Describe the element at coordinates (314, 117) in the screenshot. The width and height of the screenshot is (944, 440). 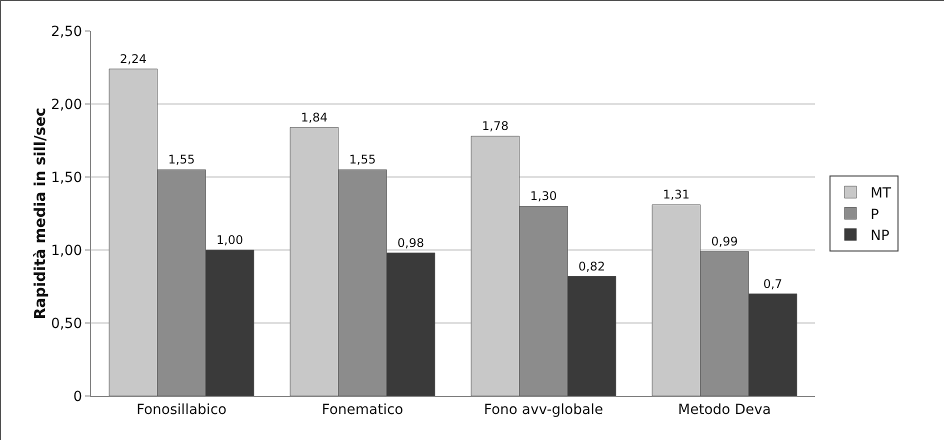
I see `data-label: 1,84` at that location.